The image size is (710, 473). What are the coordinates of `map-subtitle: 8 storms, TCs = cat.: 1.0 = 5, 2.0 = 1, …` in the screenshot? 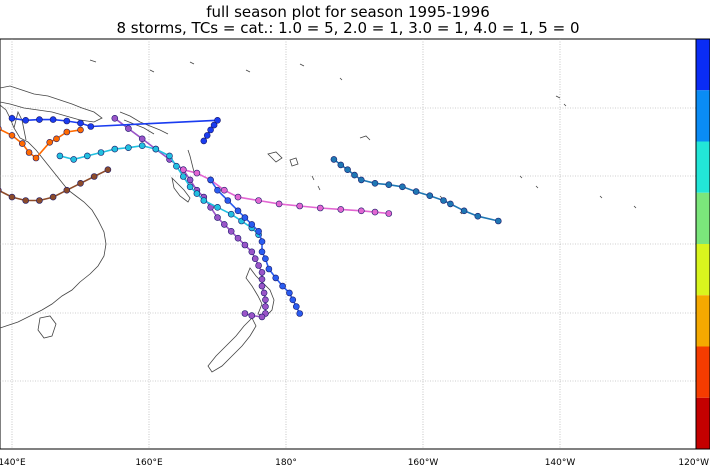 It's located at (348, 28).